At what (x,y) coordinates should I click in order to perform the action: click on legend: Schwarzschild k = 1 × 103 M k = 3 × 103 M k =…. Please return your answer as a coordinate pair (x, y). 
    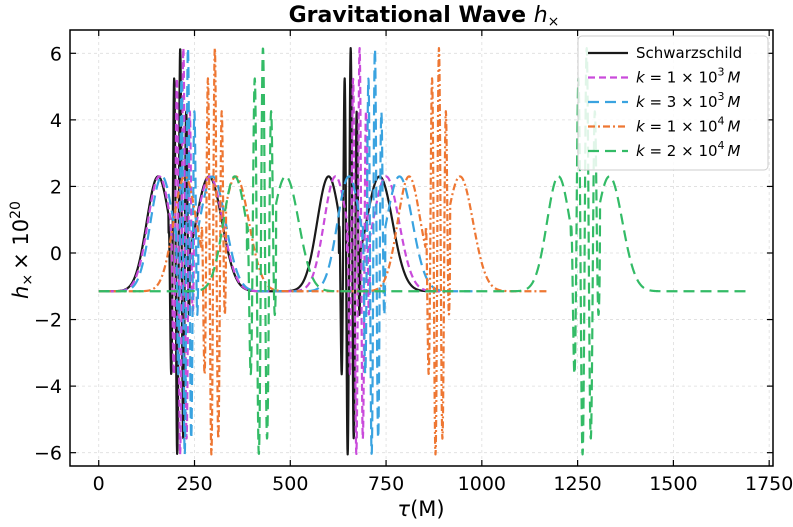
    Looking at the image, I should click on (673, 103).